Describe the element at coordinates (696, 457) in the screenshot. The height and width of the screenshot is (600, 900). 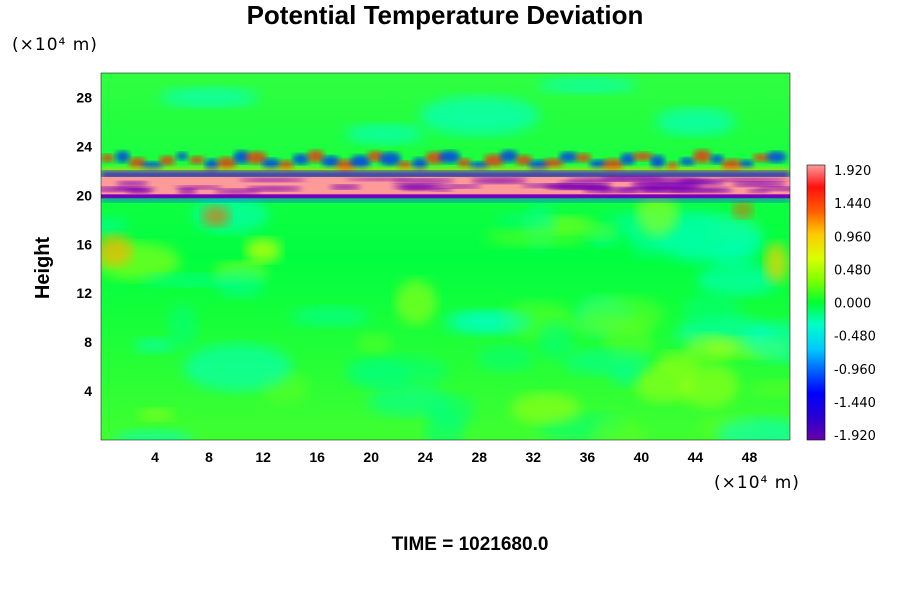
I see `x-tick-label: 44` at that location.